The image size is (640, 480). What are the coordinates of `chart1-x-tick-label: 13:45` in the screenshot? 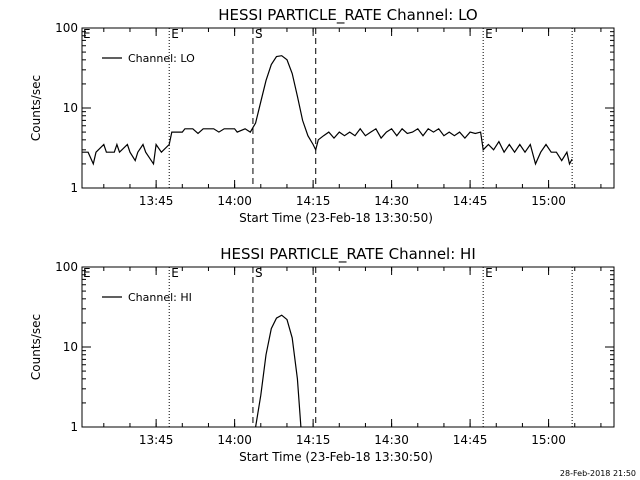 It's located at (156, 201).